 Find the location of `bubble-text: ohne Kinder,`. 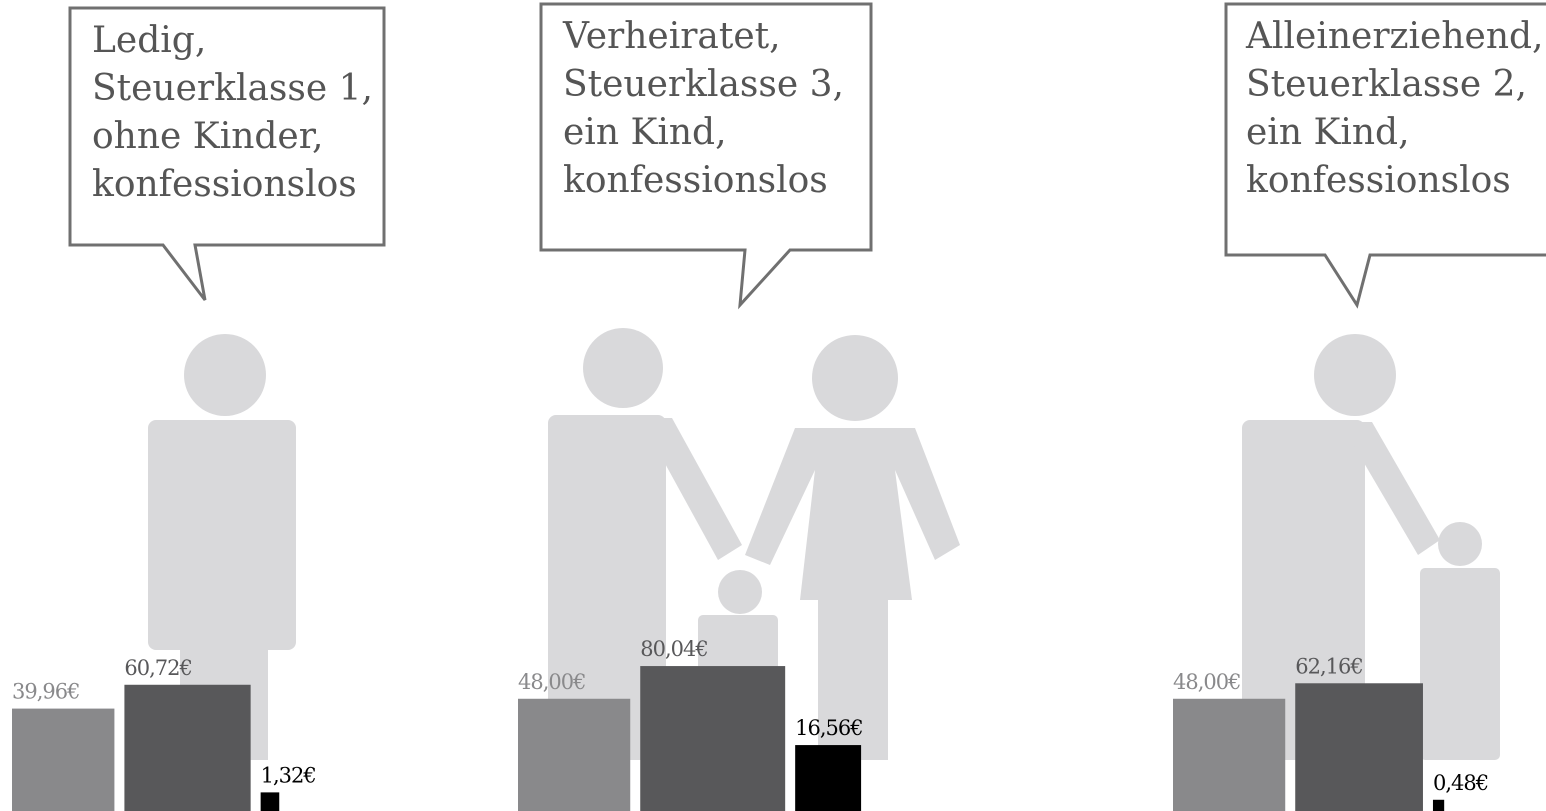

bubble-text: ohne Kinder, is located at coordinates (207, 136).